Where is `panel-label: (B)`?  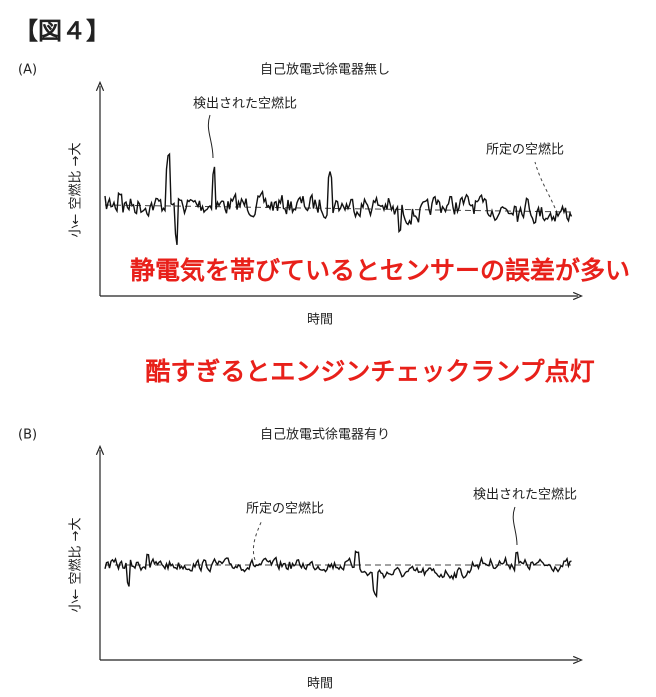 panel-label: (B) is located at coordinates (27, 435).